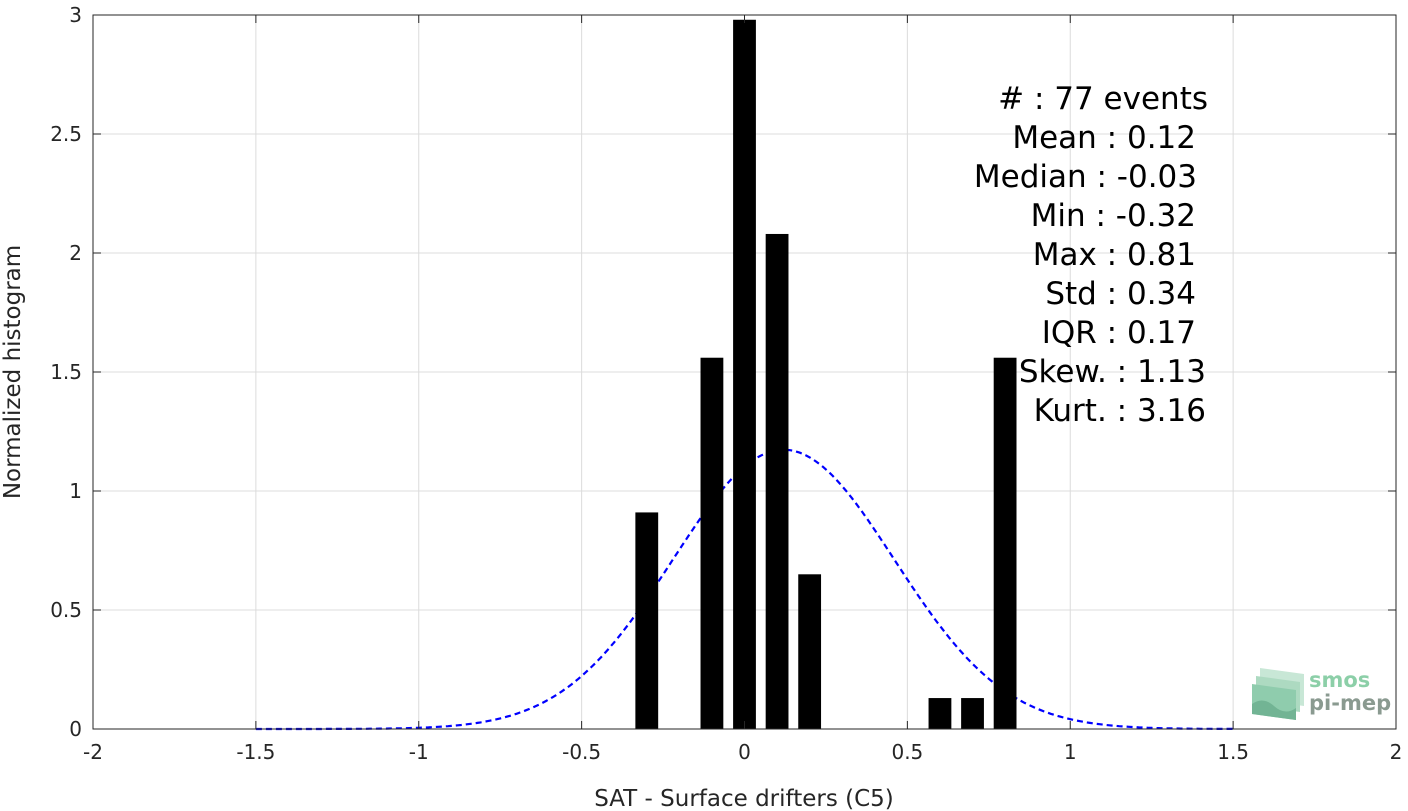  Describe the element at coordinates (1104, 138) in the screenshot. I see `stat-line-1: Mean : 0.12` at that location.